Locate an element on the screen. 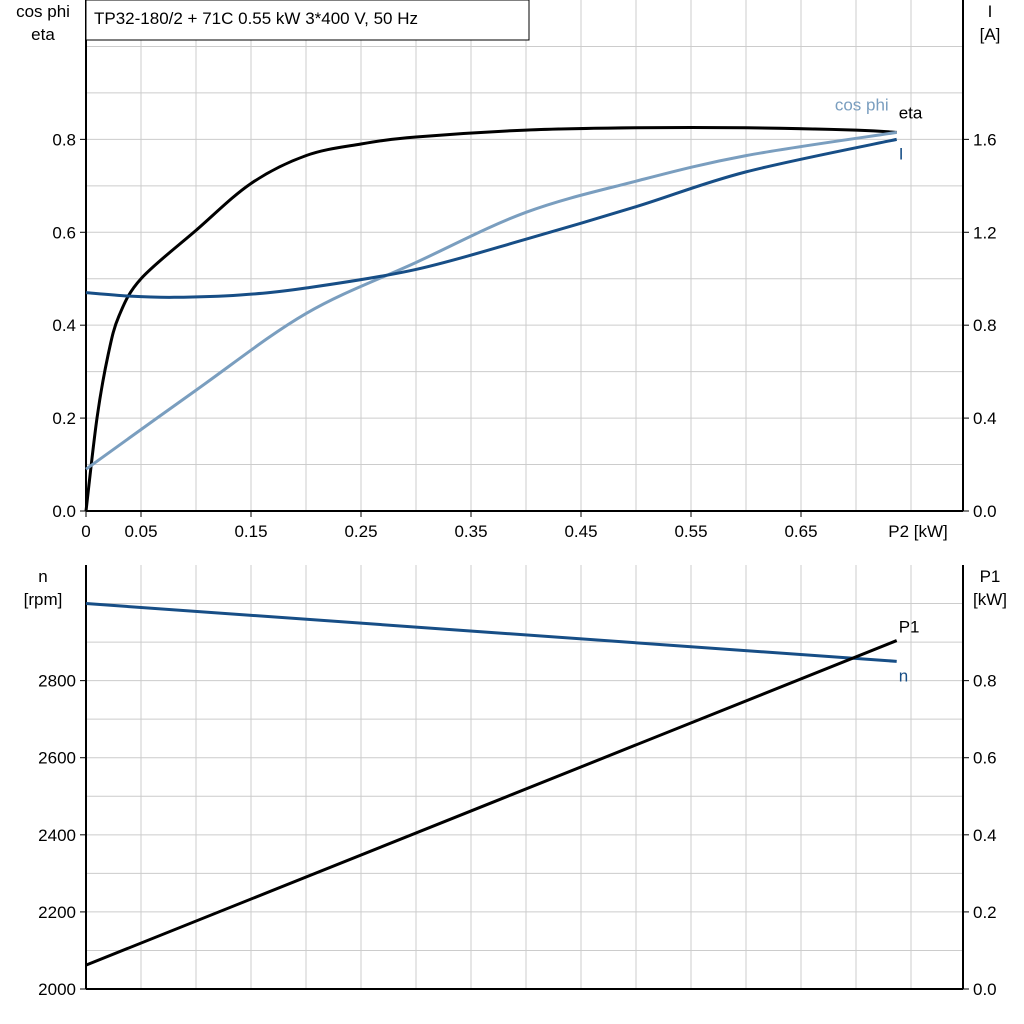 This screenshot has width=1024, height=1024. y-tick-label-left: 0.4 is located at coordinates (64, 325).